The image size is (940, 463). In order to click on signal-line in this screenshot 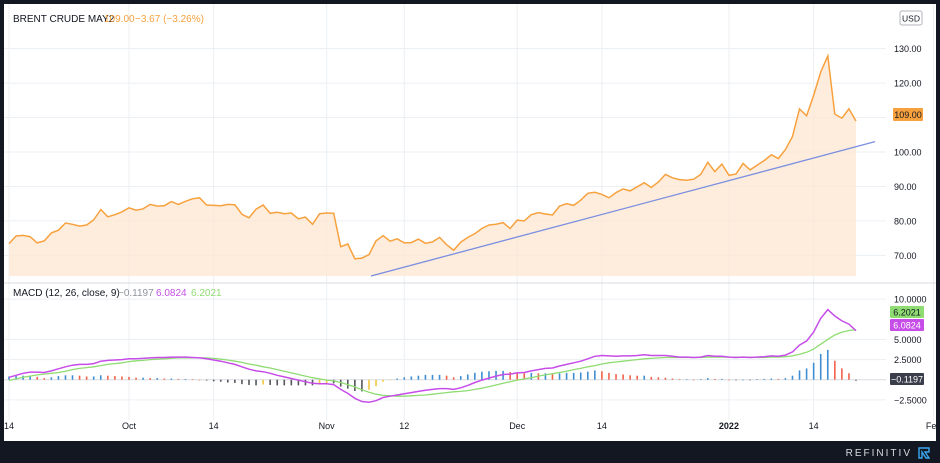, I will do `click(432, 363)`.